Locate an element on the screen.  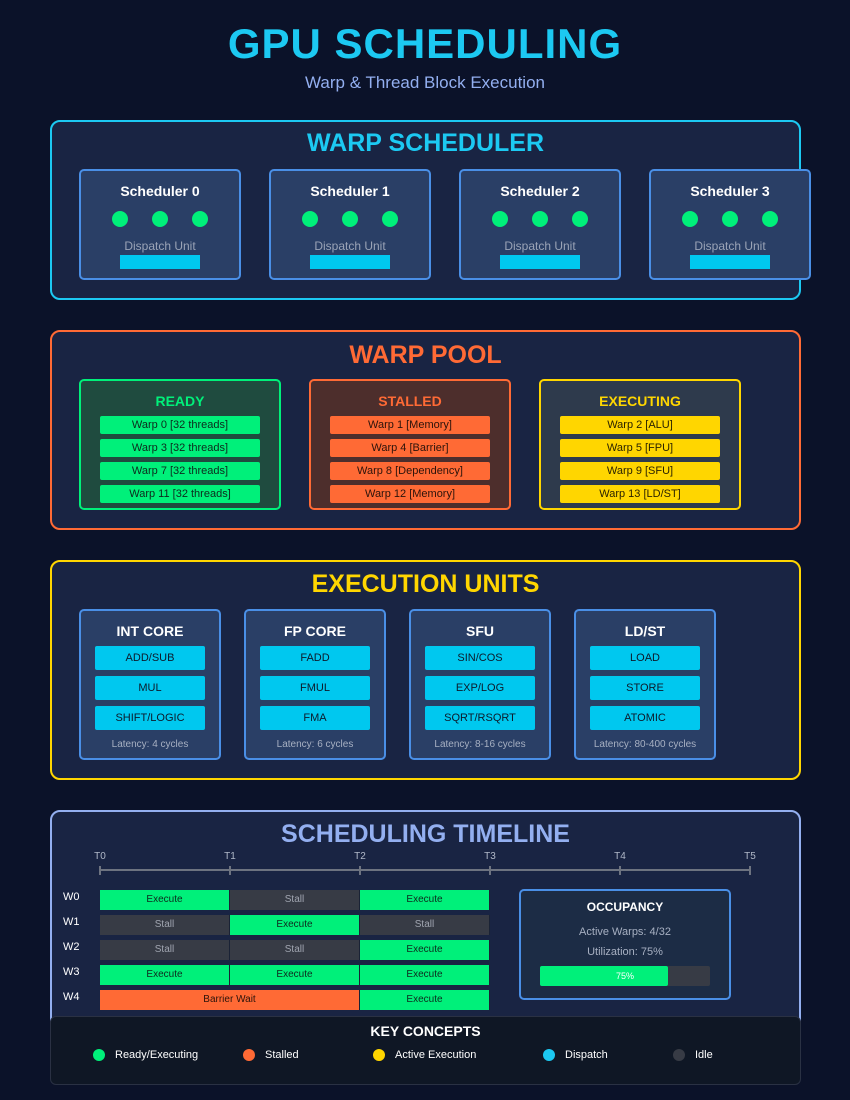
op-chip: FADD is located at coordinates (315, 658).